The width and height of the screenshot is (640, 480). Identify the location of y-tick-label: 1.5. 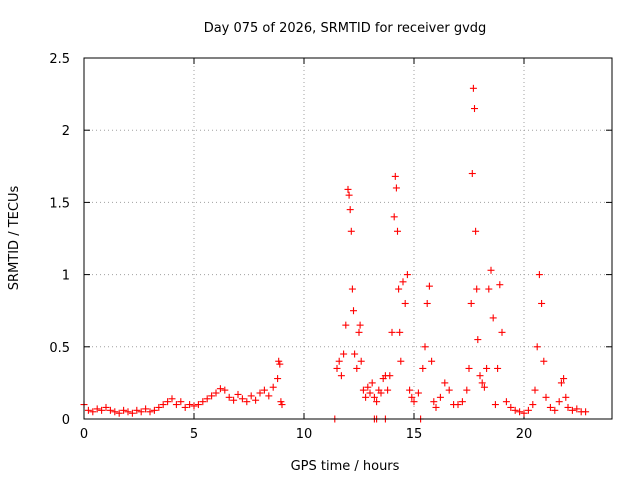
(59, 203).